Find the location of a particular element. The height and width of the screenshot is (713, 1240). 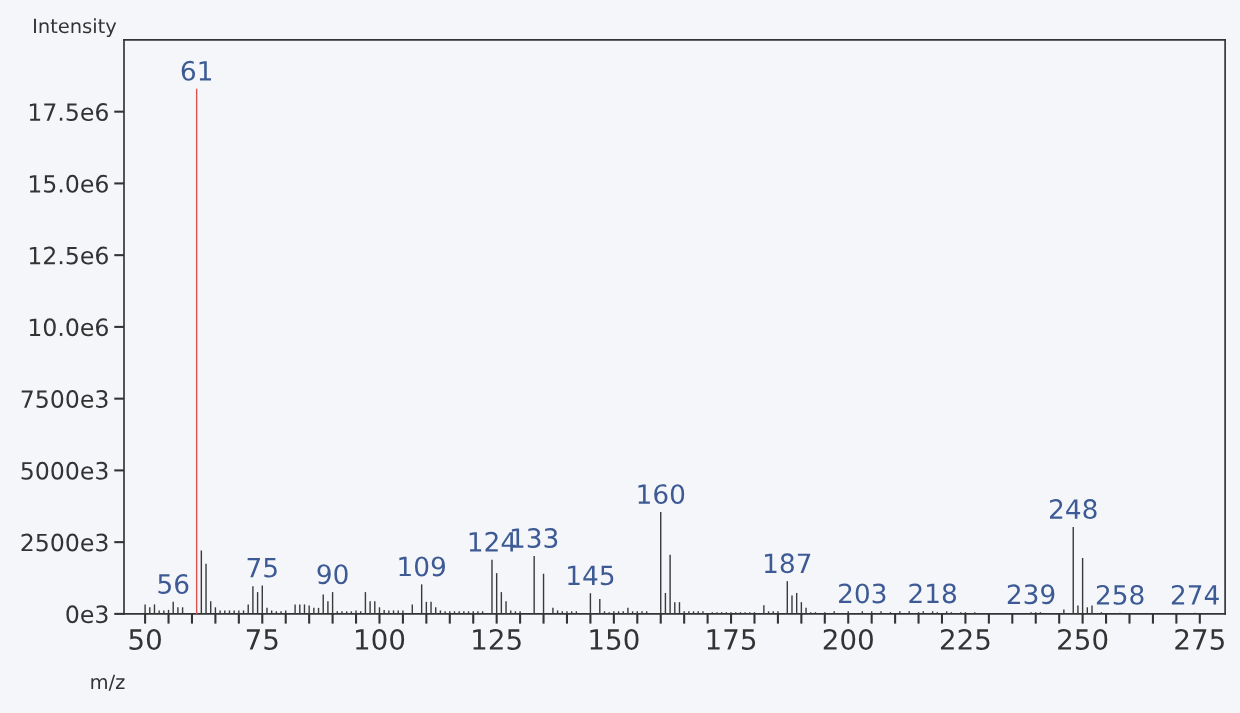

x-axis-title: m/z is located at coordinates (108, 682).